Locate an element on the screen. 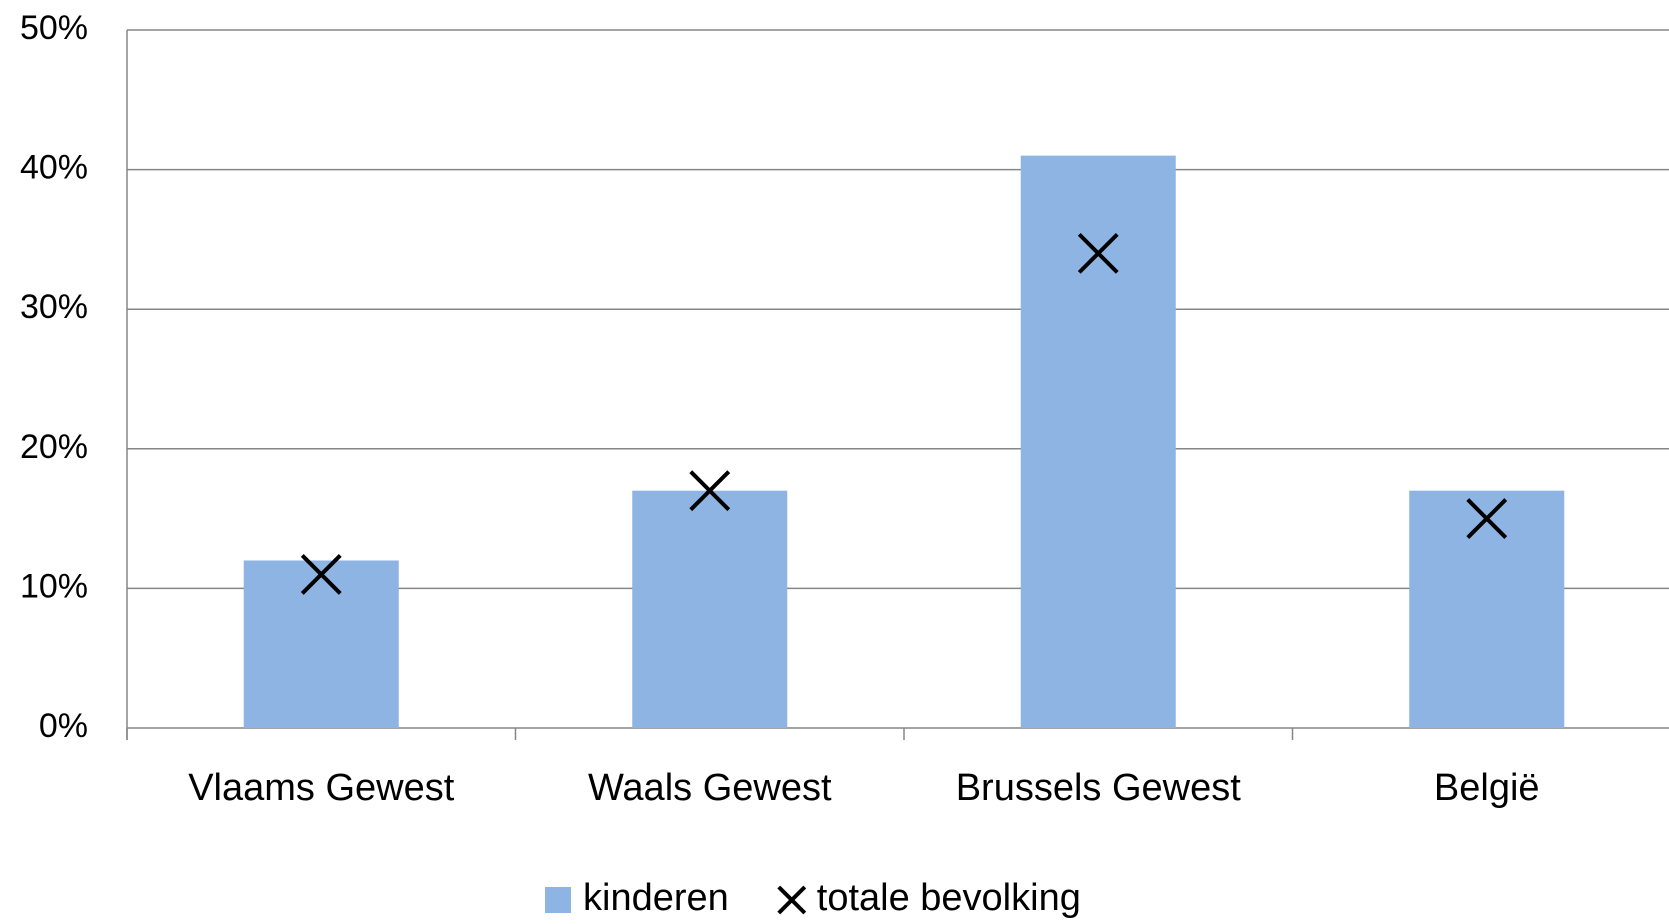  legend-swatch is located at coordinates (558, 900).